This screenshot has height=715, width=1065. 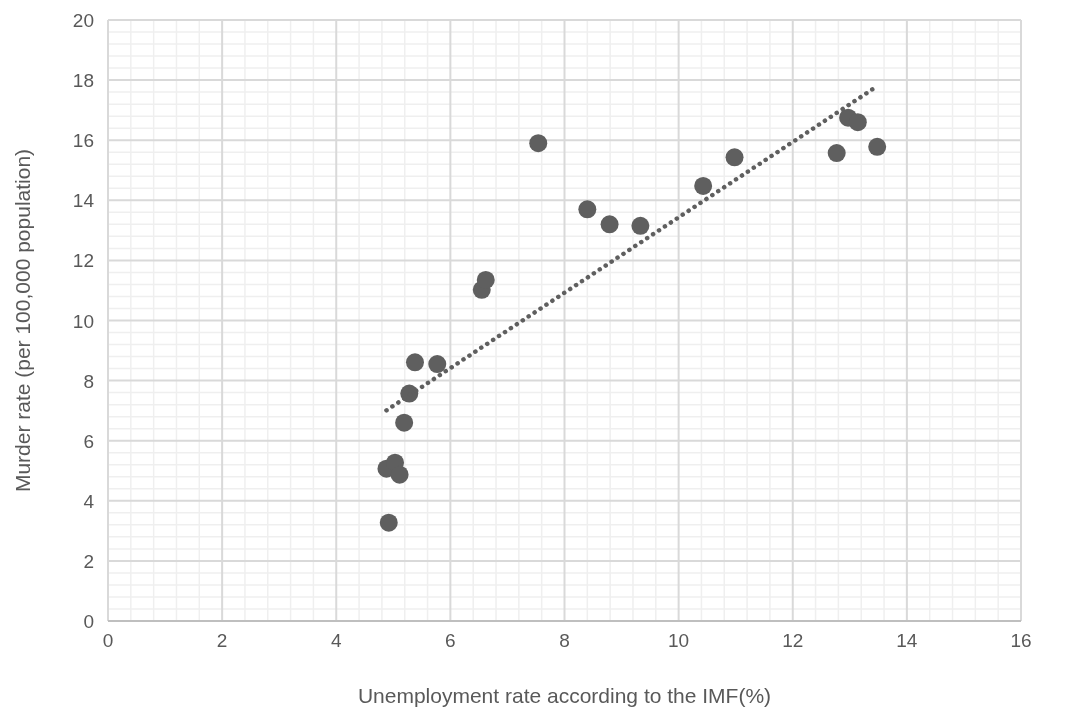 What do you see at coordinates (83, 81) in the screenshot?
I see `y-tick-label: 18` at bounding box center [83, 81].